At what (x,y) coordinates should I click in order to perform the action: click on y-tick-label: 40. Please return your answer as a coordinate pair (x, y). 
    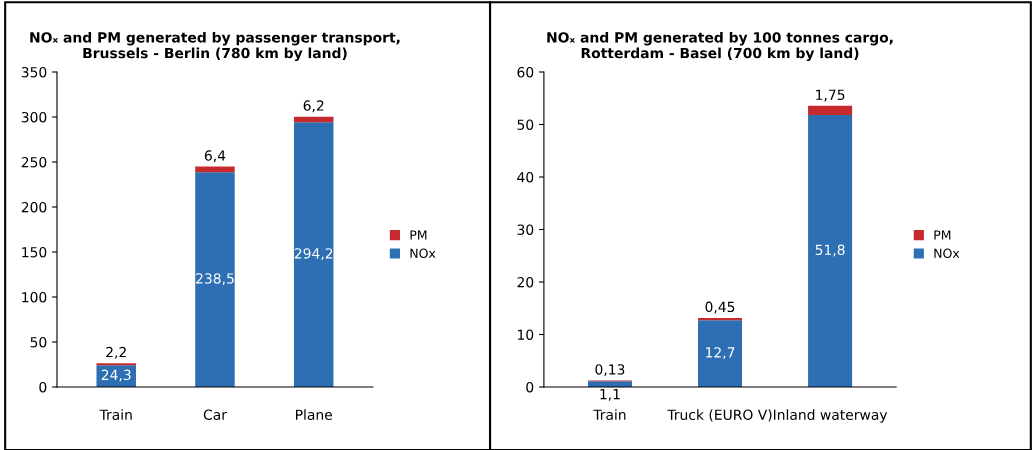
    Looking at the image, I should click on (525, 177).